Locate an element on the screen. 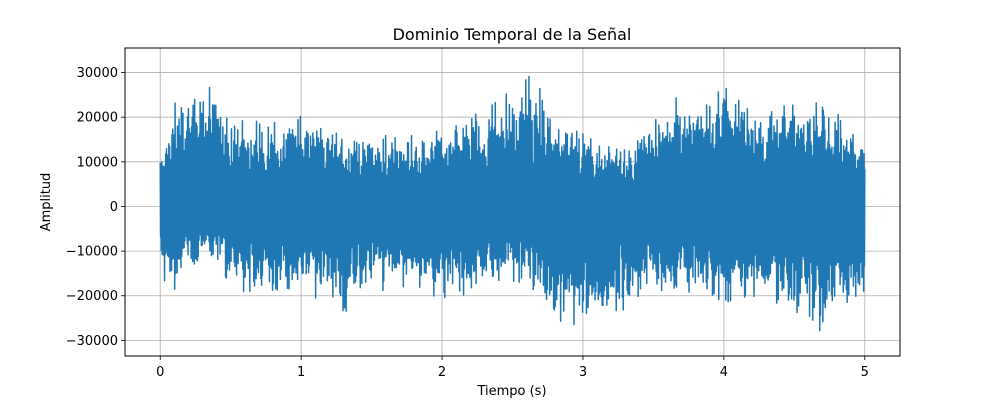  x-axis-label: Tiempo (s) is located at coordinates (511, 391).